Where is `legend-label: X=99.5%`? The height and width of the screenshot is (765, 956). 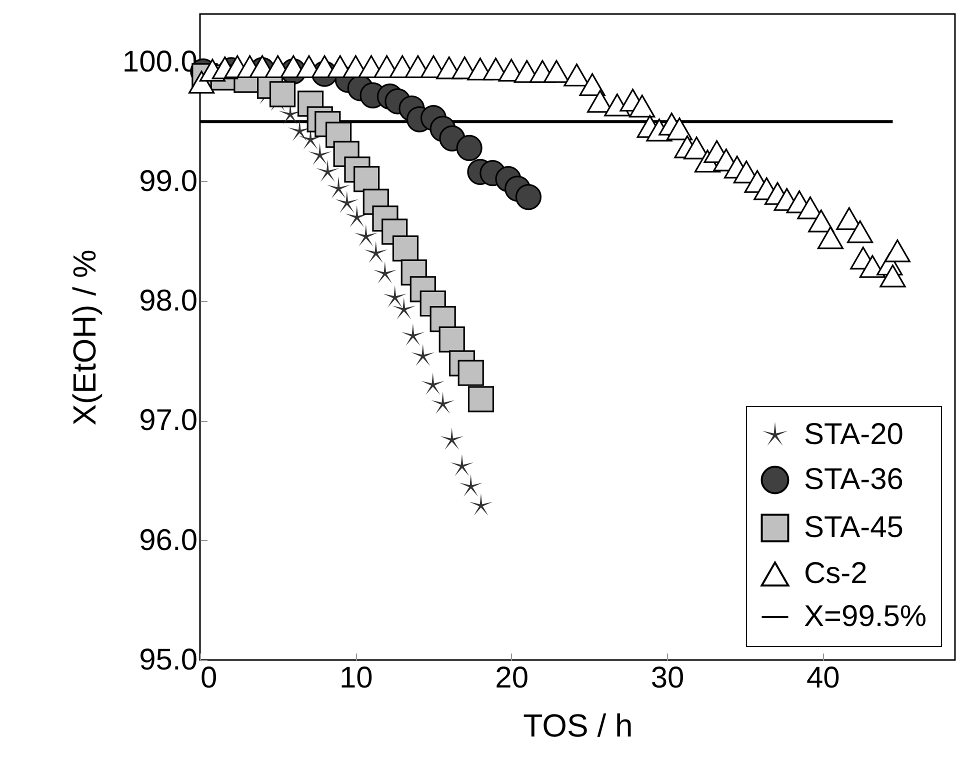 legend-label: X=99.5% is located at coordinates (865, 616).